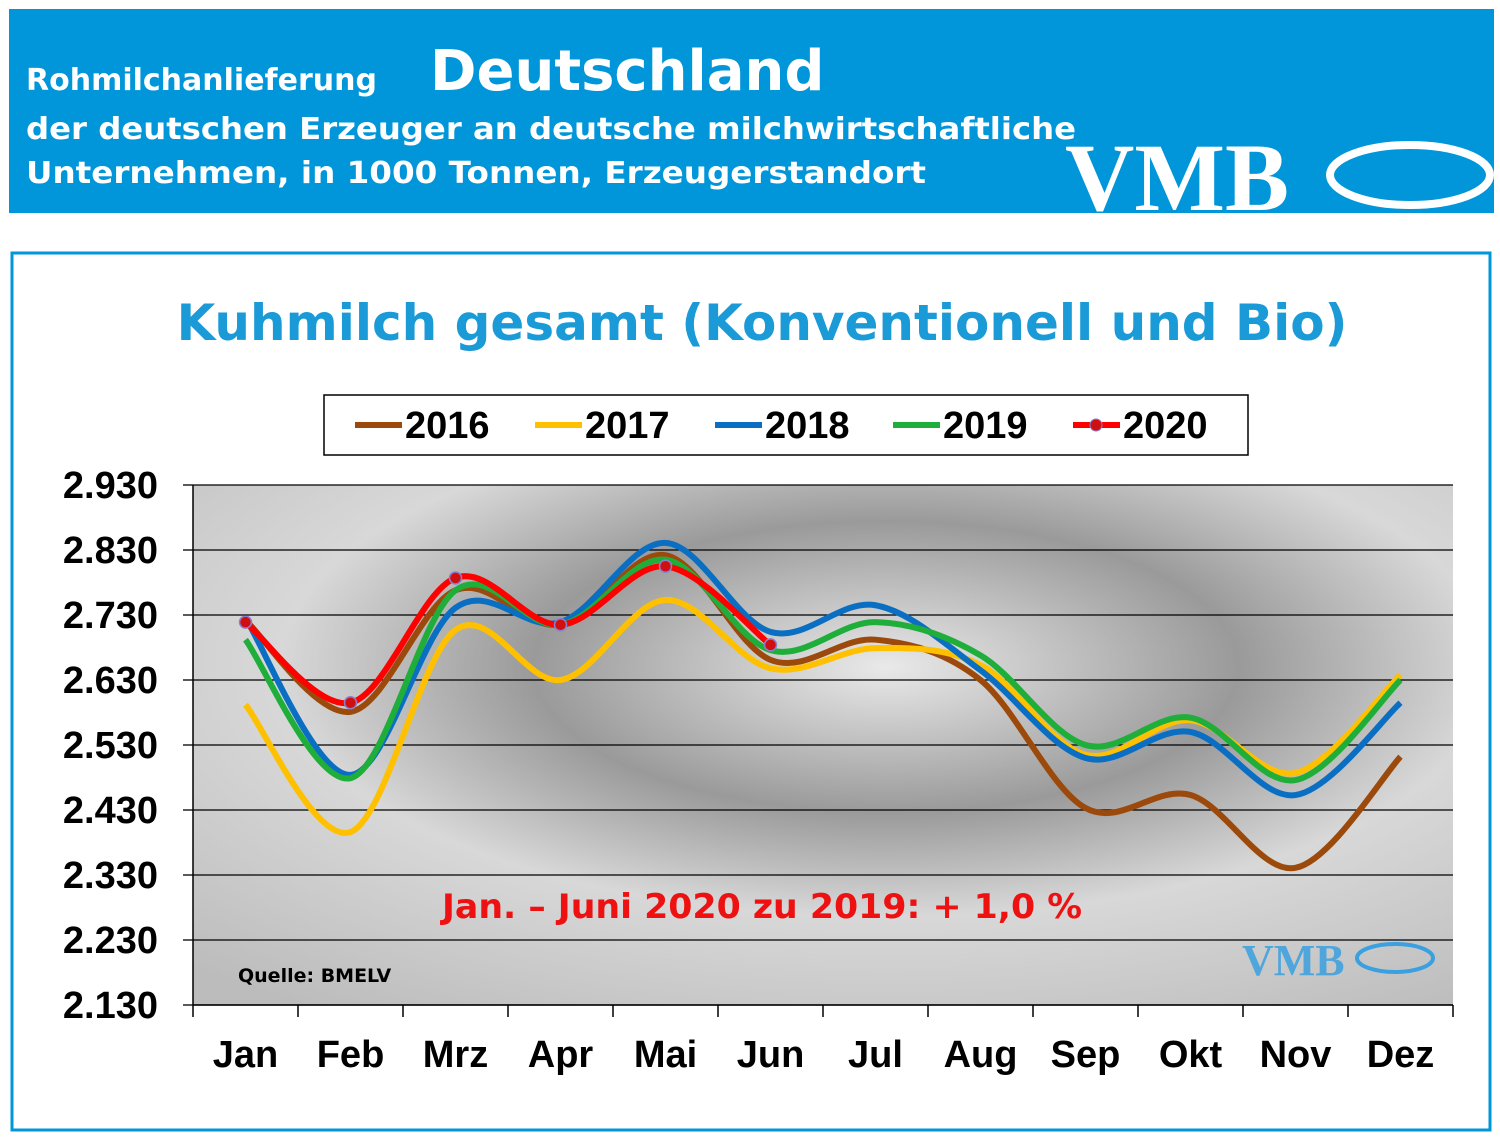 The width and height of the screenshot is (1500, 1144). Describe the element at coordinates (110, 876) in the screenshot. I see `y-tick-label: 2.330` at that location.